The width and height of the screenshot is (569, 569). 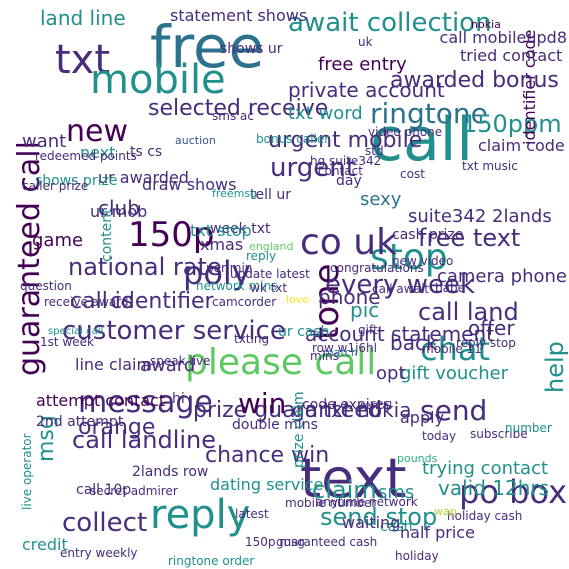 What do you see at coordinates (189, 184) in the screenshot?
I see `cloud-word: draw shows` at bounding box center [189, 184].